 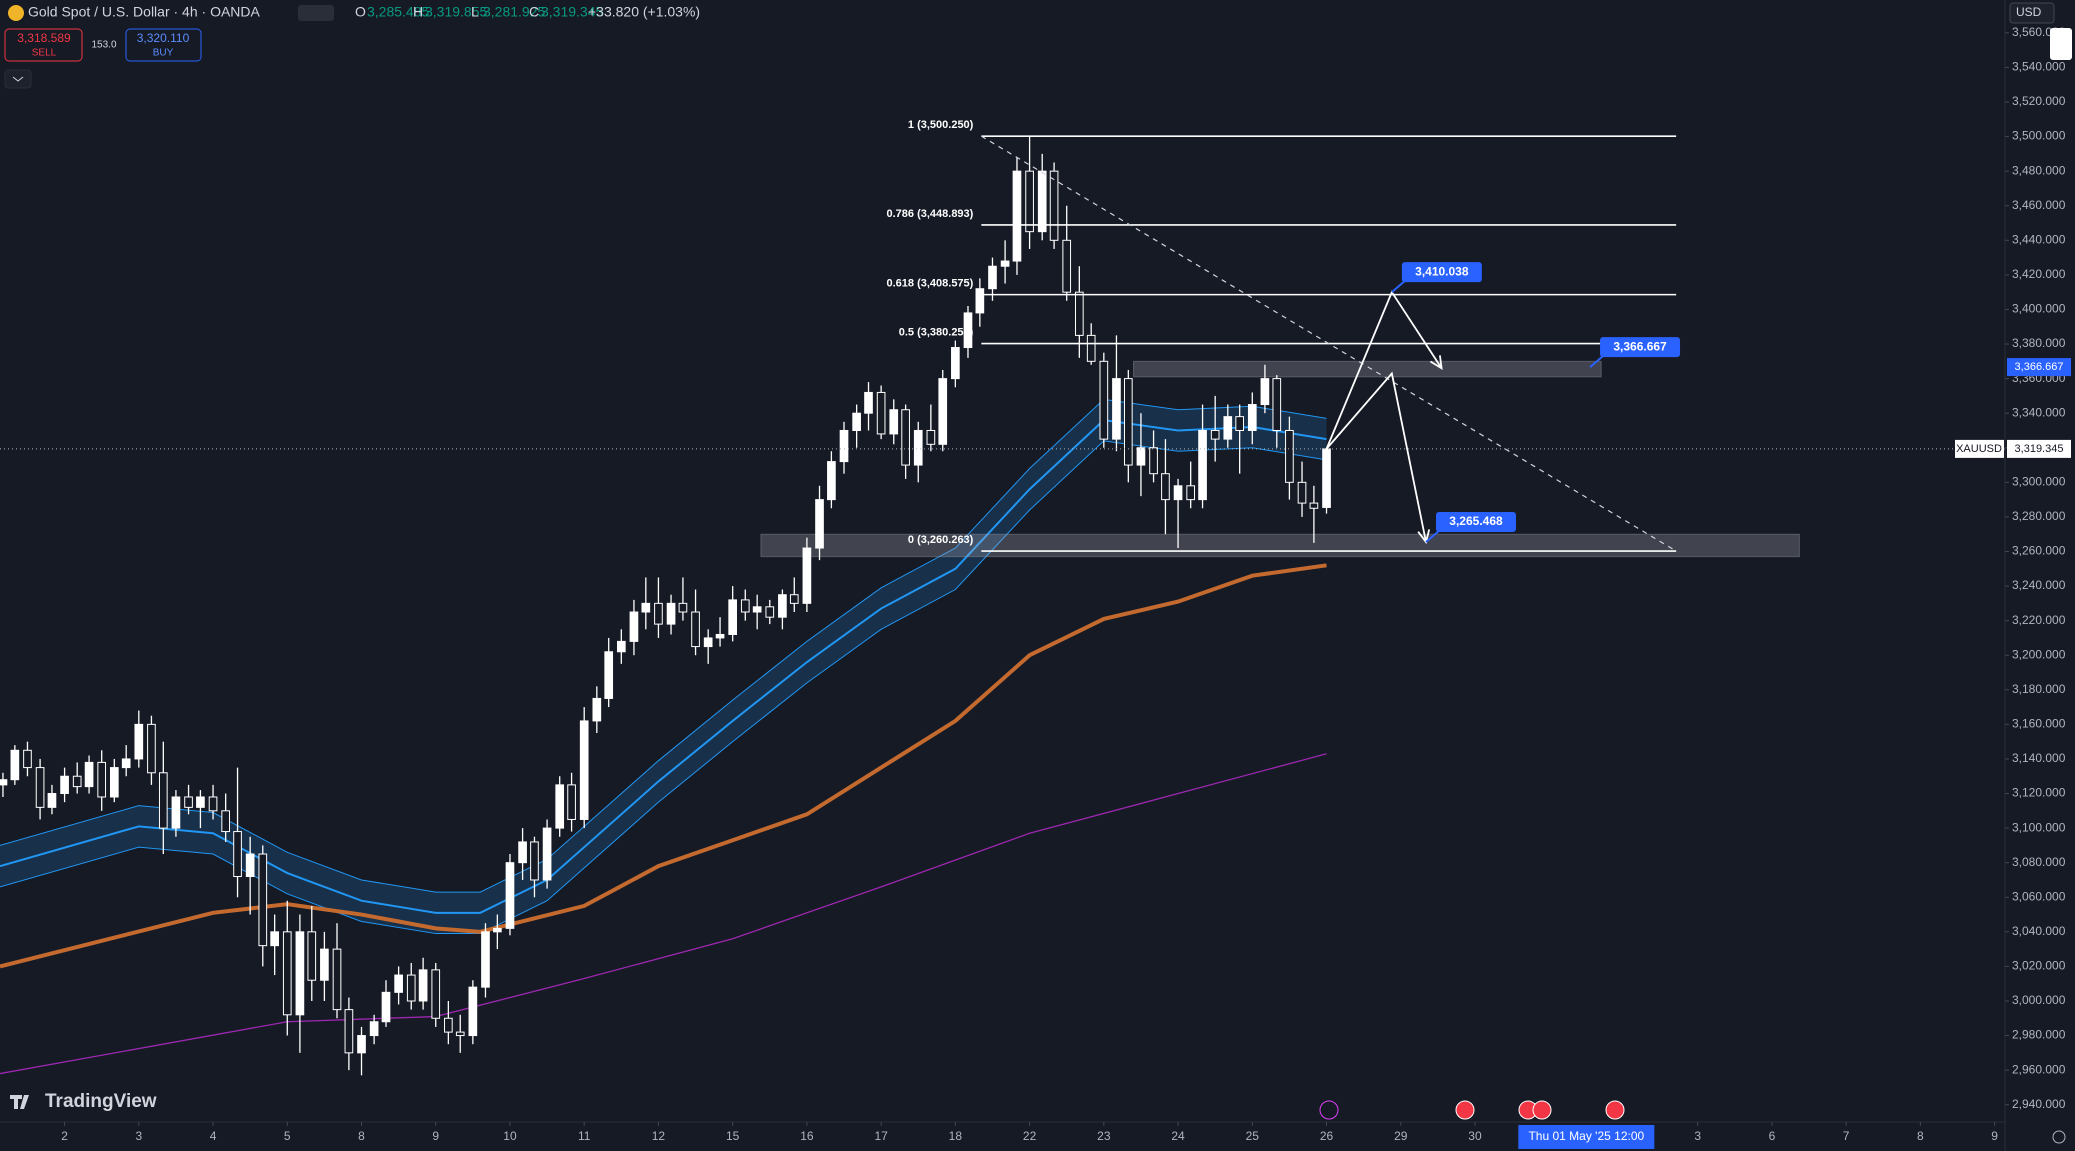 What do you see at coordinates (514, 12) in the screenshot?
I see `ohlc-value: 3,281.925` at bounding box center [514, 12].